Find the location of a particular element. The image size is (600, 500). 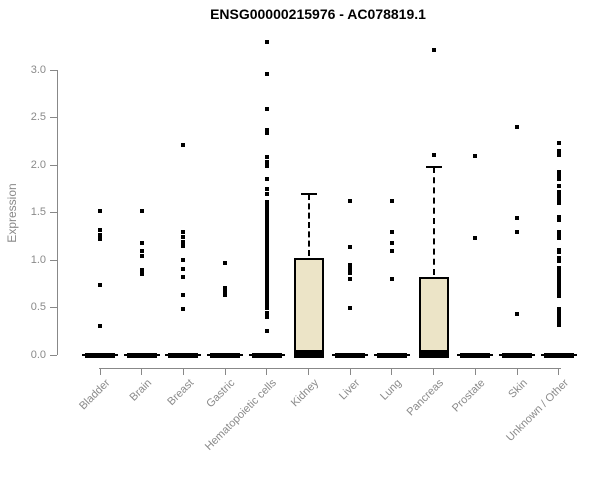

y-axis-line is located at coordinates (57, 212).